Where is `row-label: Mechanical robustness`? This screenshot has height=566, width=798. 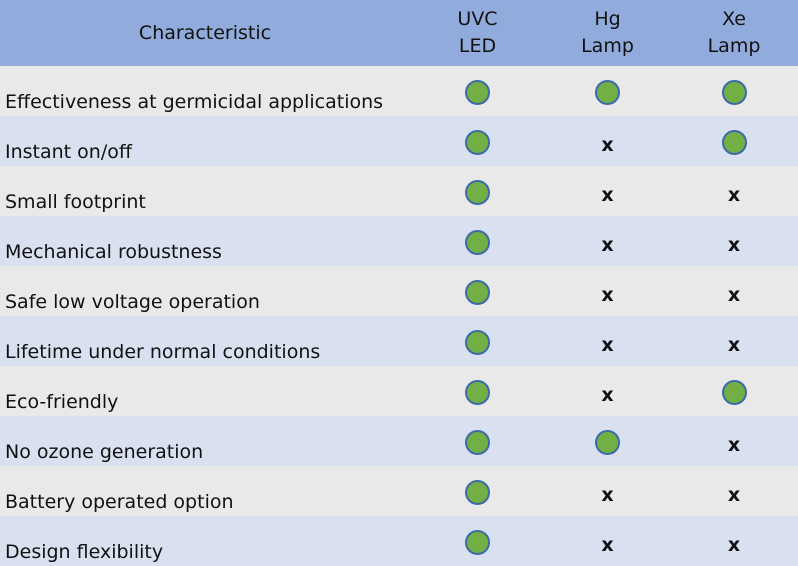
row-label: Mechanical robustness is located at coordinates (113, 252).